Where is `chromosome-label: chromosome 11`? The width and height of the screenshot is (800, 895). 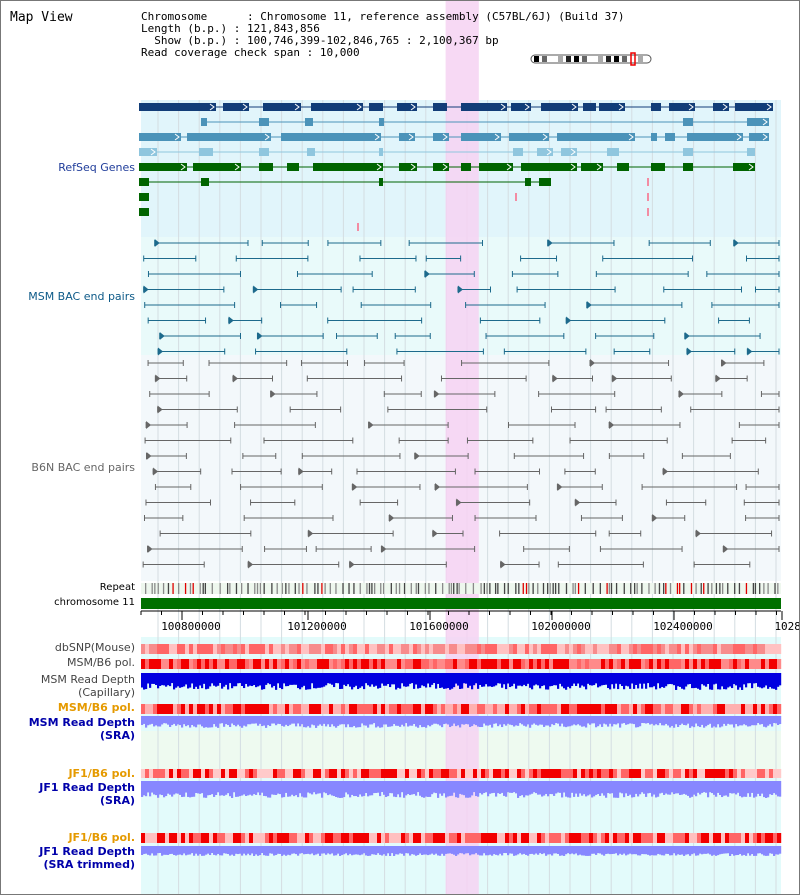 chromosome-label: chromosome 11 is located at coordinates (94, 602).